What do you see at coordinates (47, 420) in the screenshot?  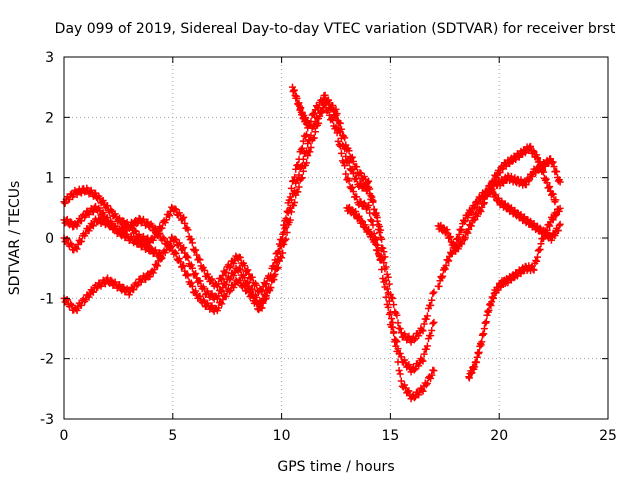 I see `y-tick-label: -3` at bounding box center [47, 420].